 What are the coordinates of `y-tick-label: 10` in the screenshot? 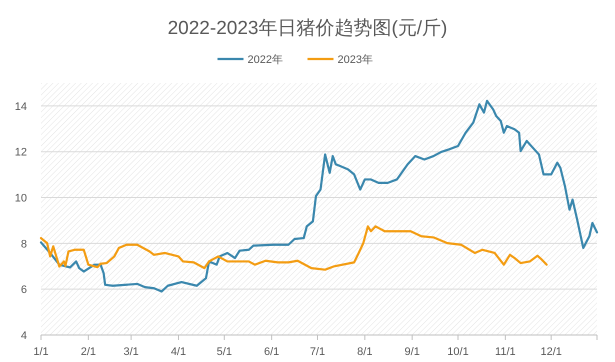 It's located at (20, 198).